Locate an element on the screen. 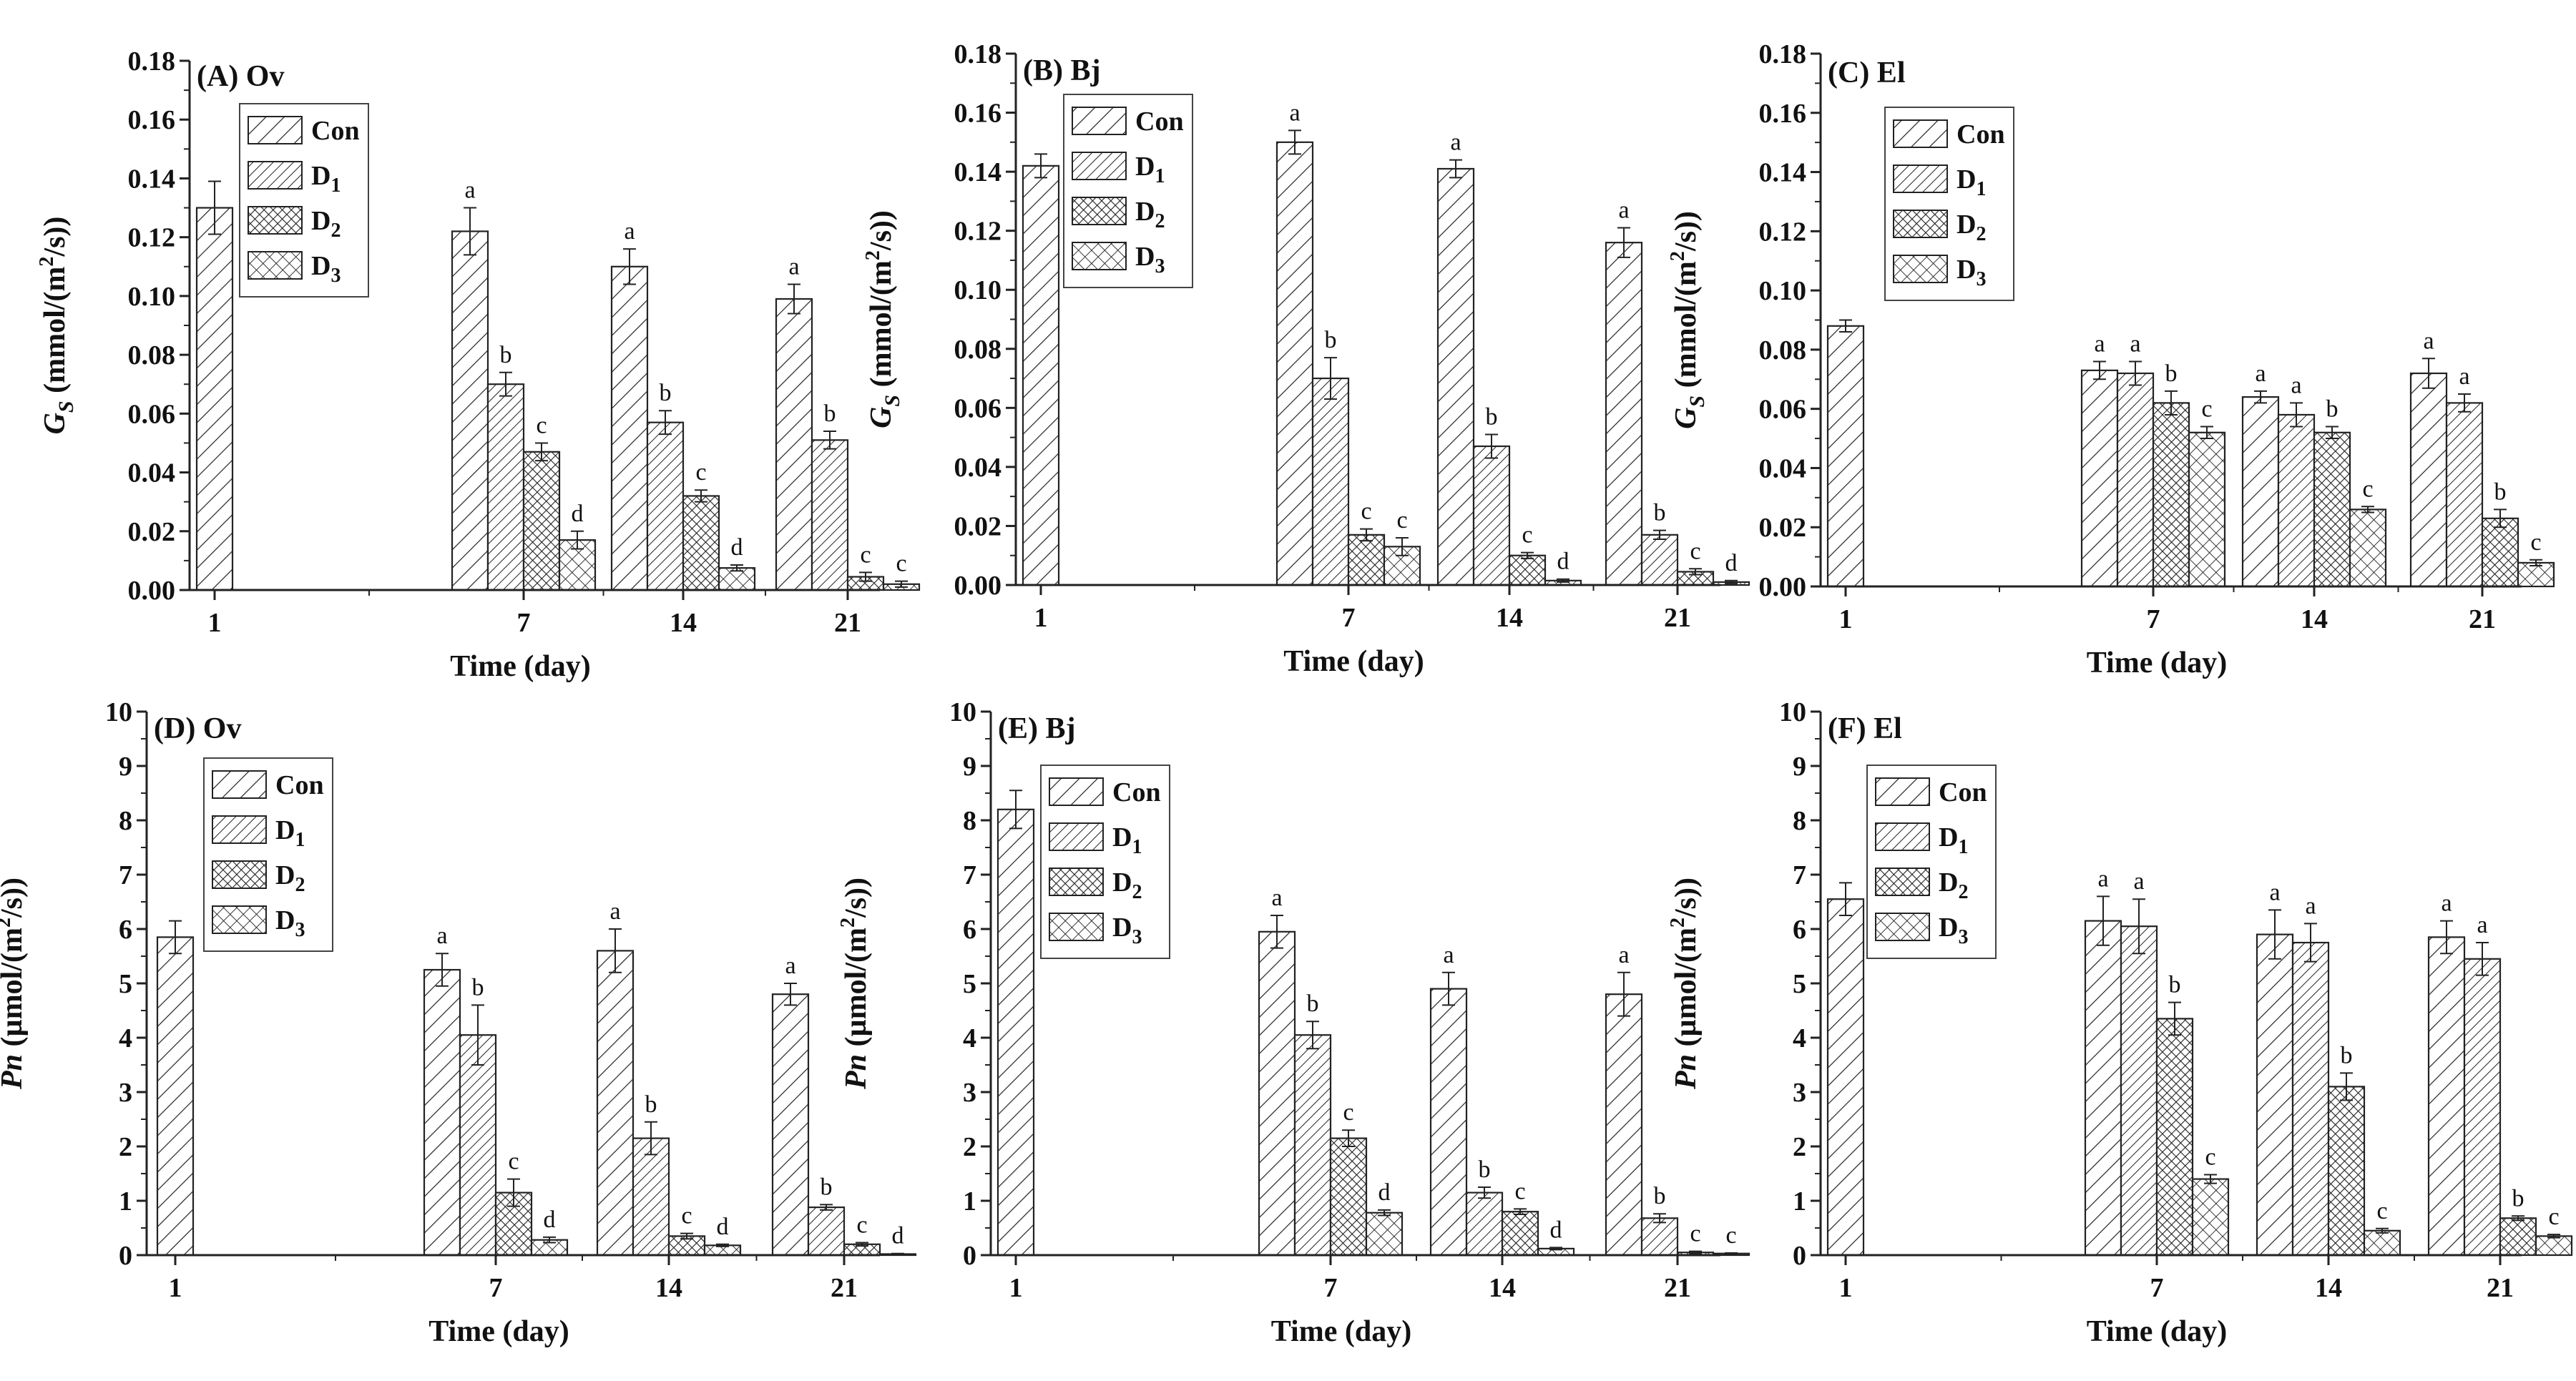  y-tick-label: 4 is located at coordinates (969, 1038).